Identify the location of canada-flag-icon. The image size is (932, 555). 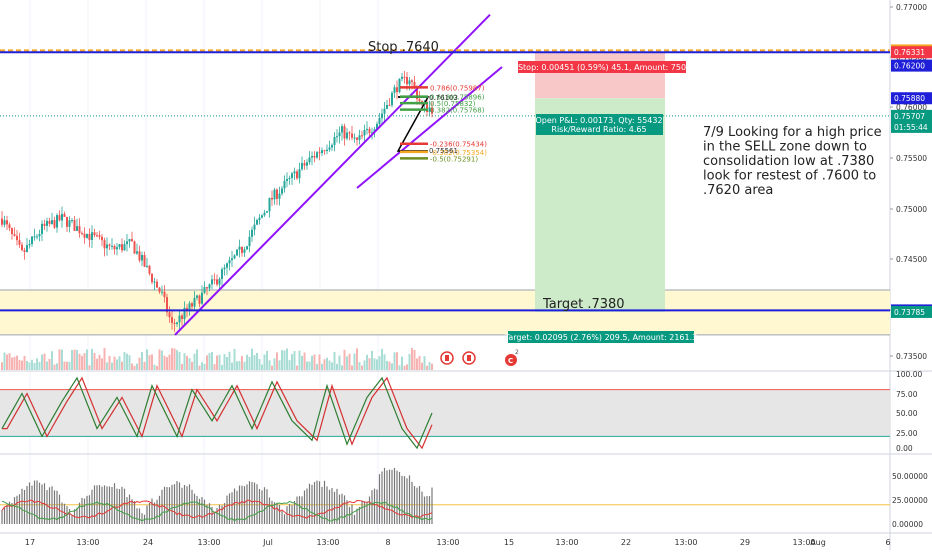
(447, 358).